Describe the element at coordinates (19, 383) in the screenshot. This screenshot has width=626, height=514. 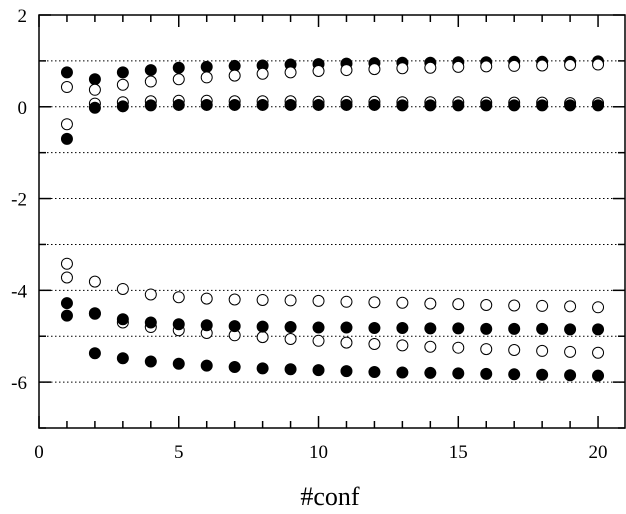
I see `y-tick-label: -6` at that location.